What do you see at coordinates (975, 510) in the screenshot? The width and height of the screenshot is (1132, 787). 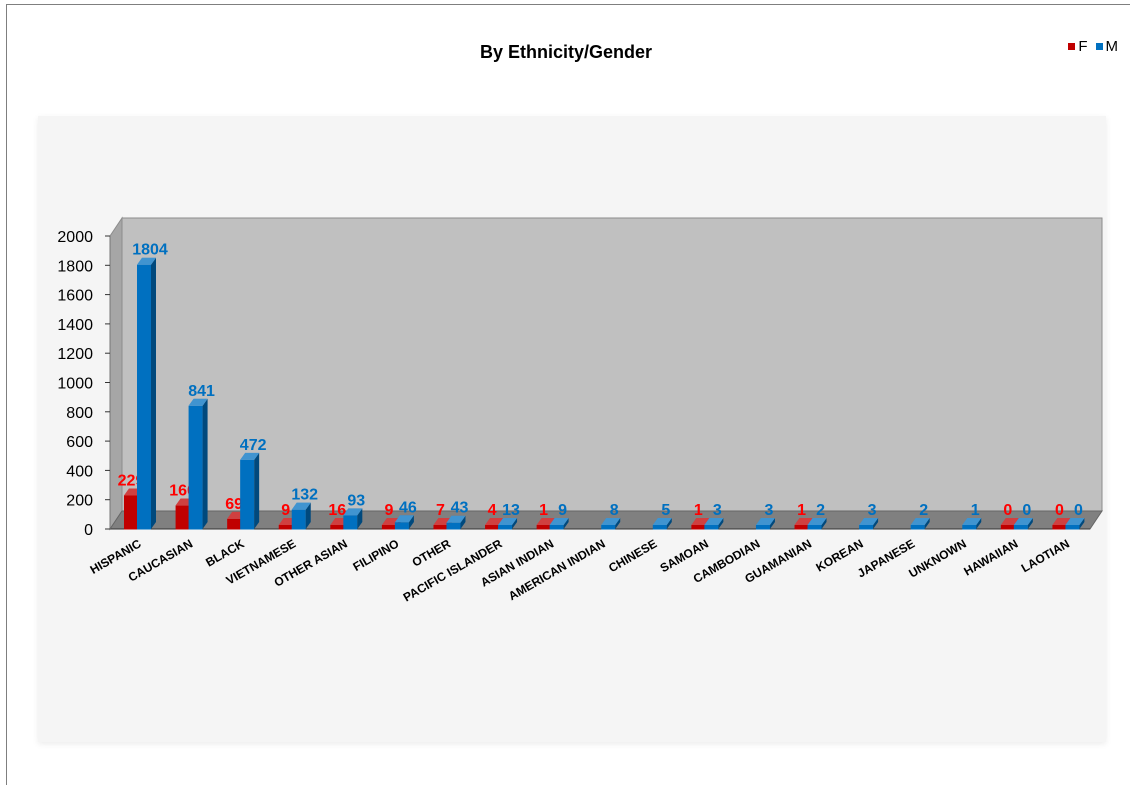 I see `data-label-m: 1` at bounding box center [975, 510].